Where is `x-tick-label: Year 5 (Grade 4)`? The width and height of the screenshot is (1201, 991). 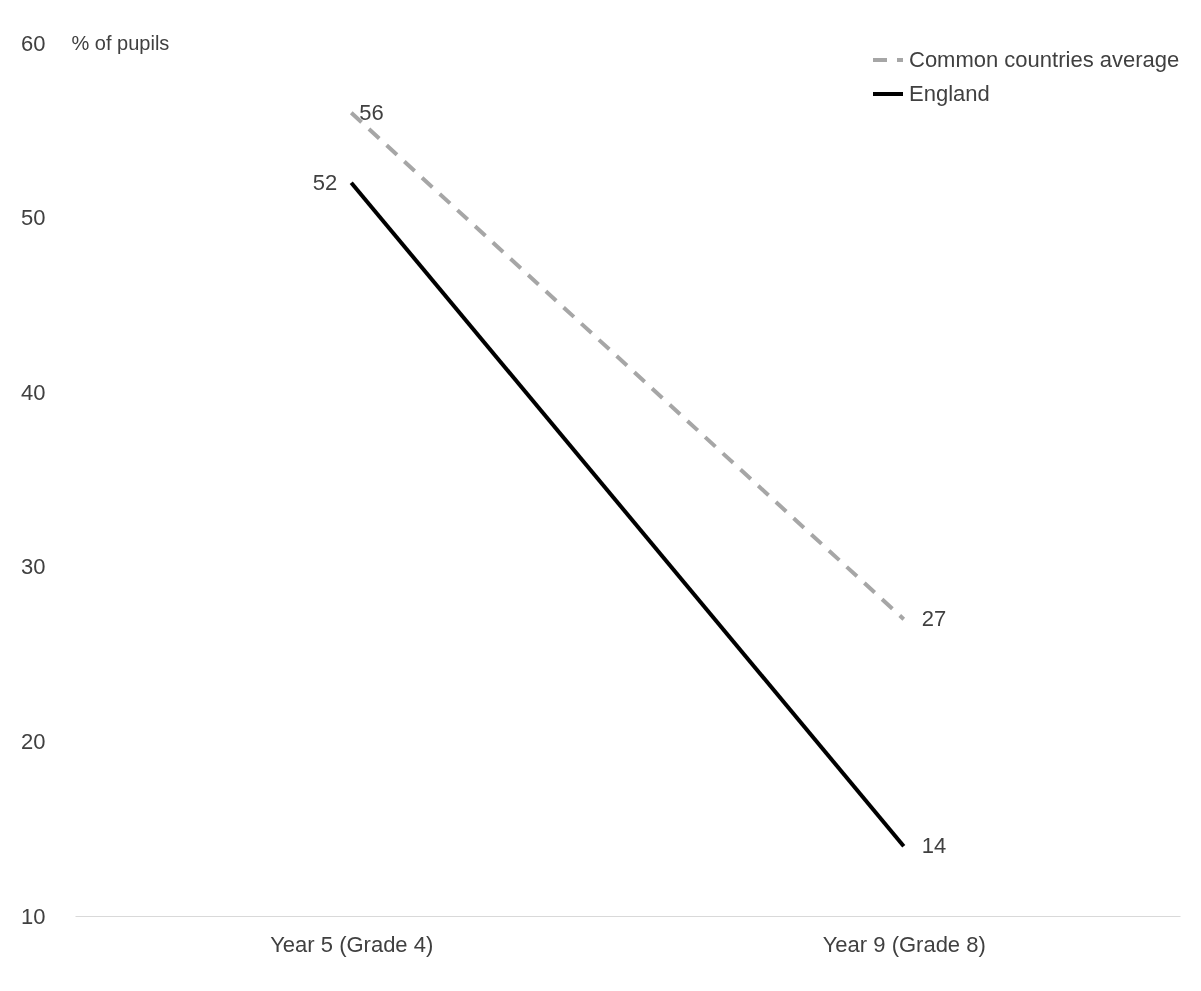
x-tick-label: Year 5 (Grade 4) is located at coordinates (352, 944).